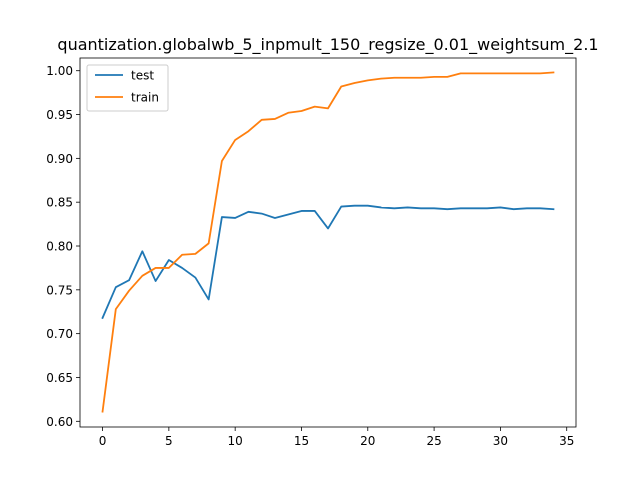  What do you see at coordinates (59, 247) in the screenshot?
I see `y-tick-label: 0.80` at bounding box center [59, 247].